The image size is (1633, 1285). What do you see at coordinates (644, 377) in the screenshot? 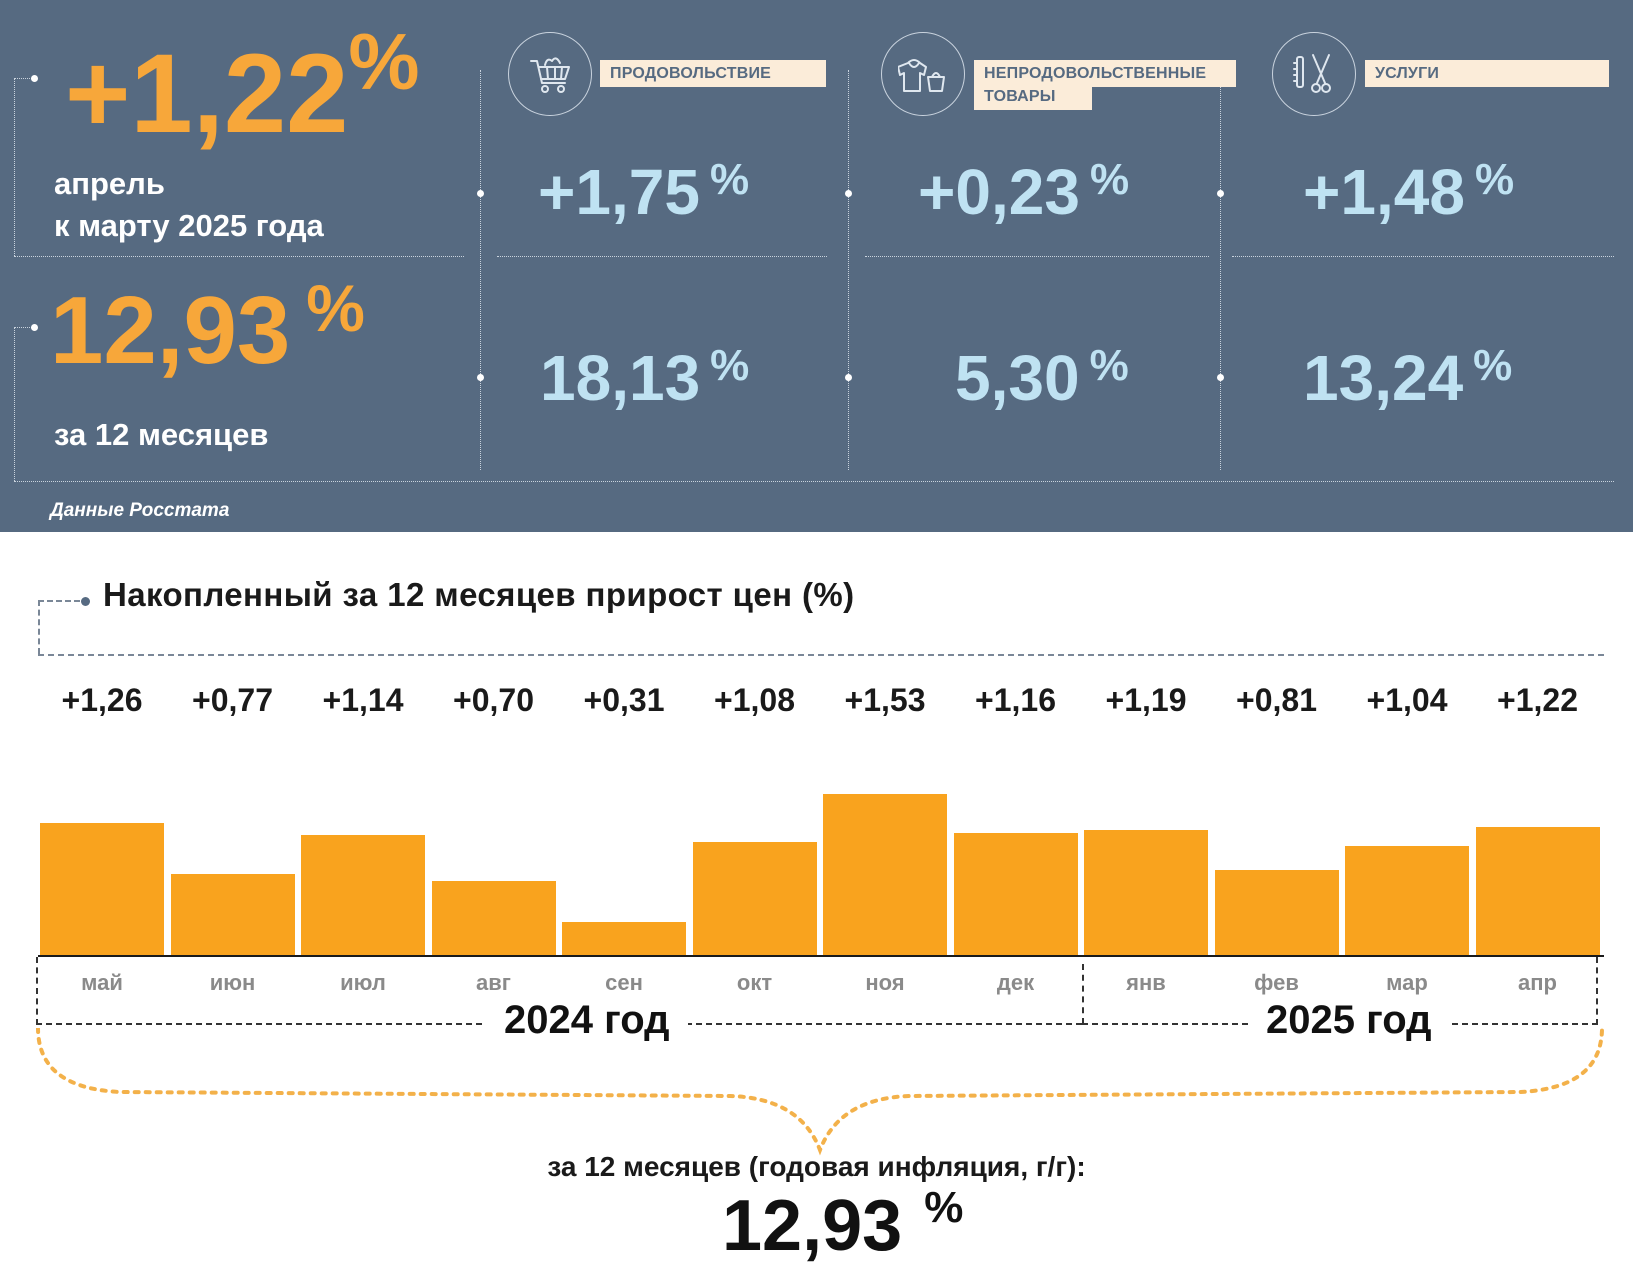
I see `food-annual-value: 18,13%` at bounding box center [644, 377].